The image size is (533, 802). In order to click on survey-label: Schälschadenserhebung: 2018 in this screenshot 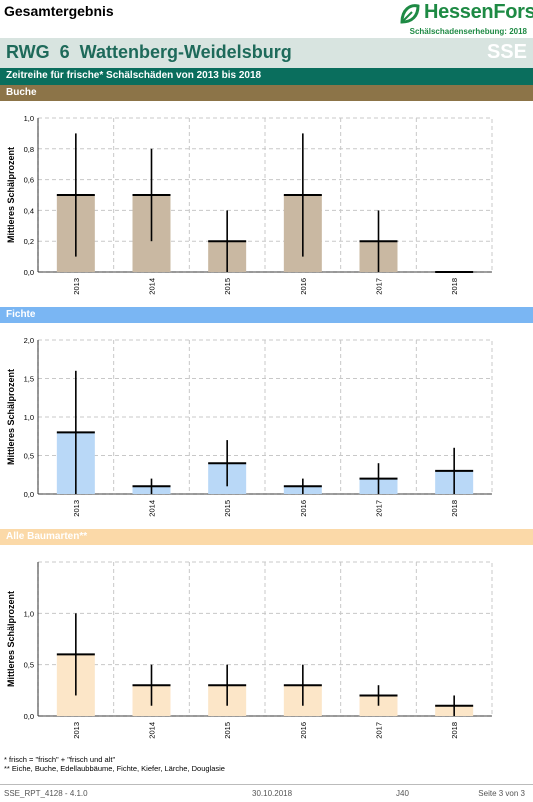, I will do `click(468, 31)`.